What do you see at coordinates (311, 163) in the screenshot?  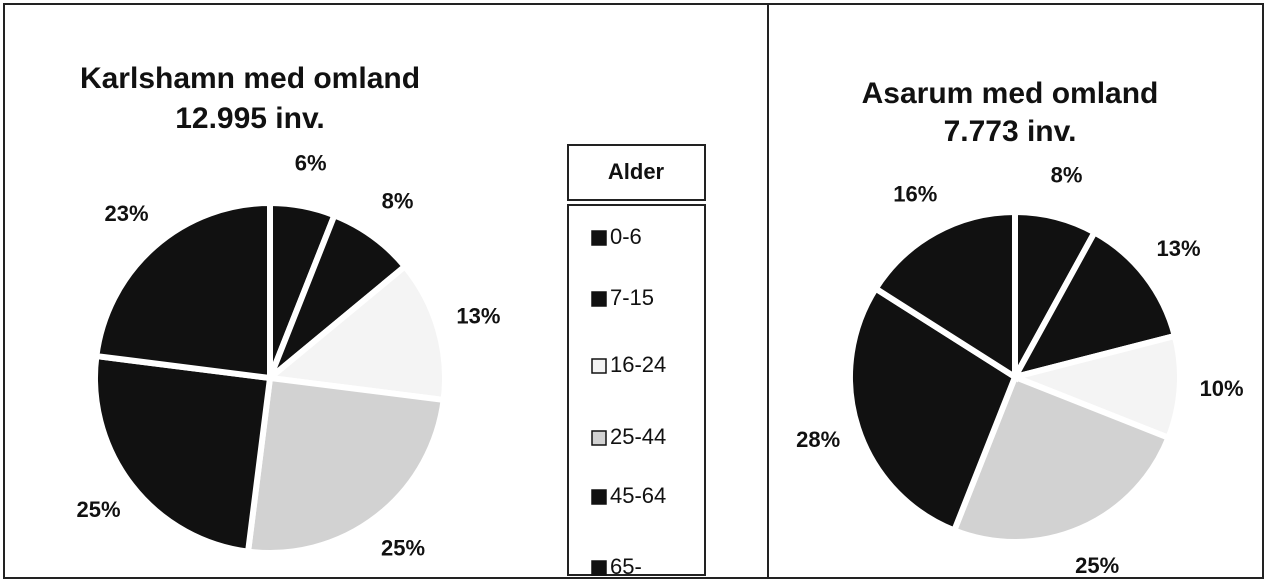 I see `data-label: 6%` at bounding box center [311, 163].